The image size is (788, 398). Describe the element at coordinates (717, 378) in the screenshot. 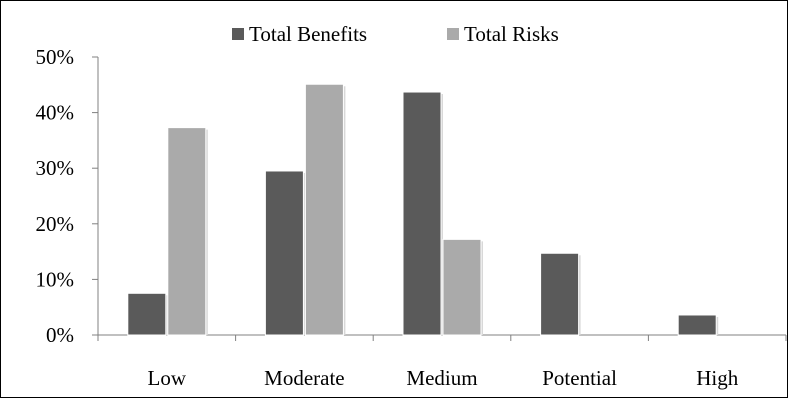

I see `x-category-label: High` at that location.